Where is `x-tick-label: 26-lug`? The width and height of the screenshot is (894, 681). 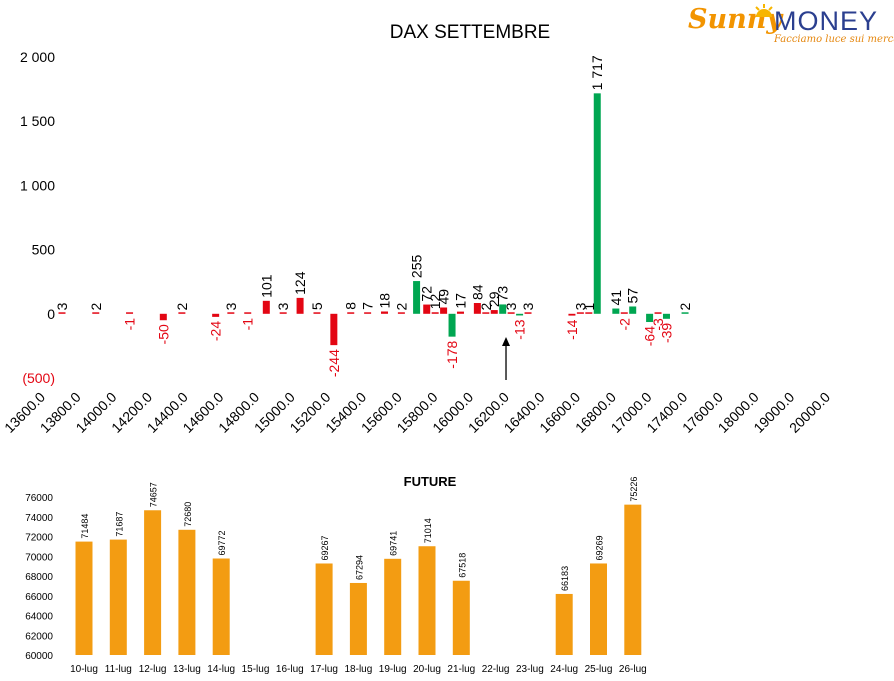 x-tick-label: 26-lug is located at coordinates (633, 669).